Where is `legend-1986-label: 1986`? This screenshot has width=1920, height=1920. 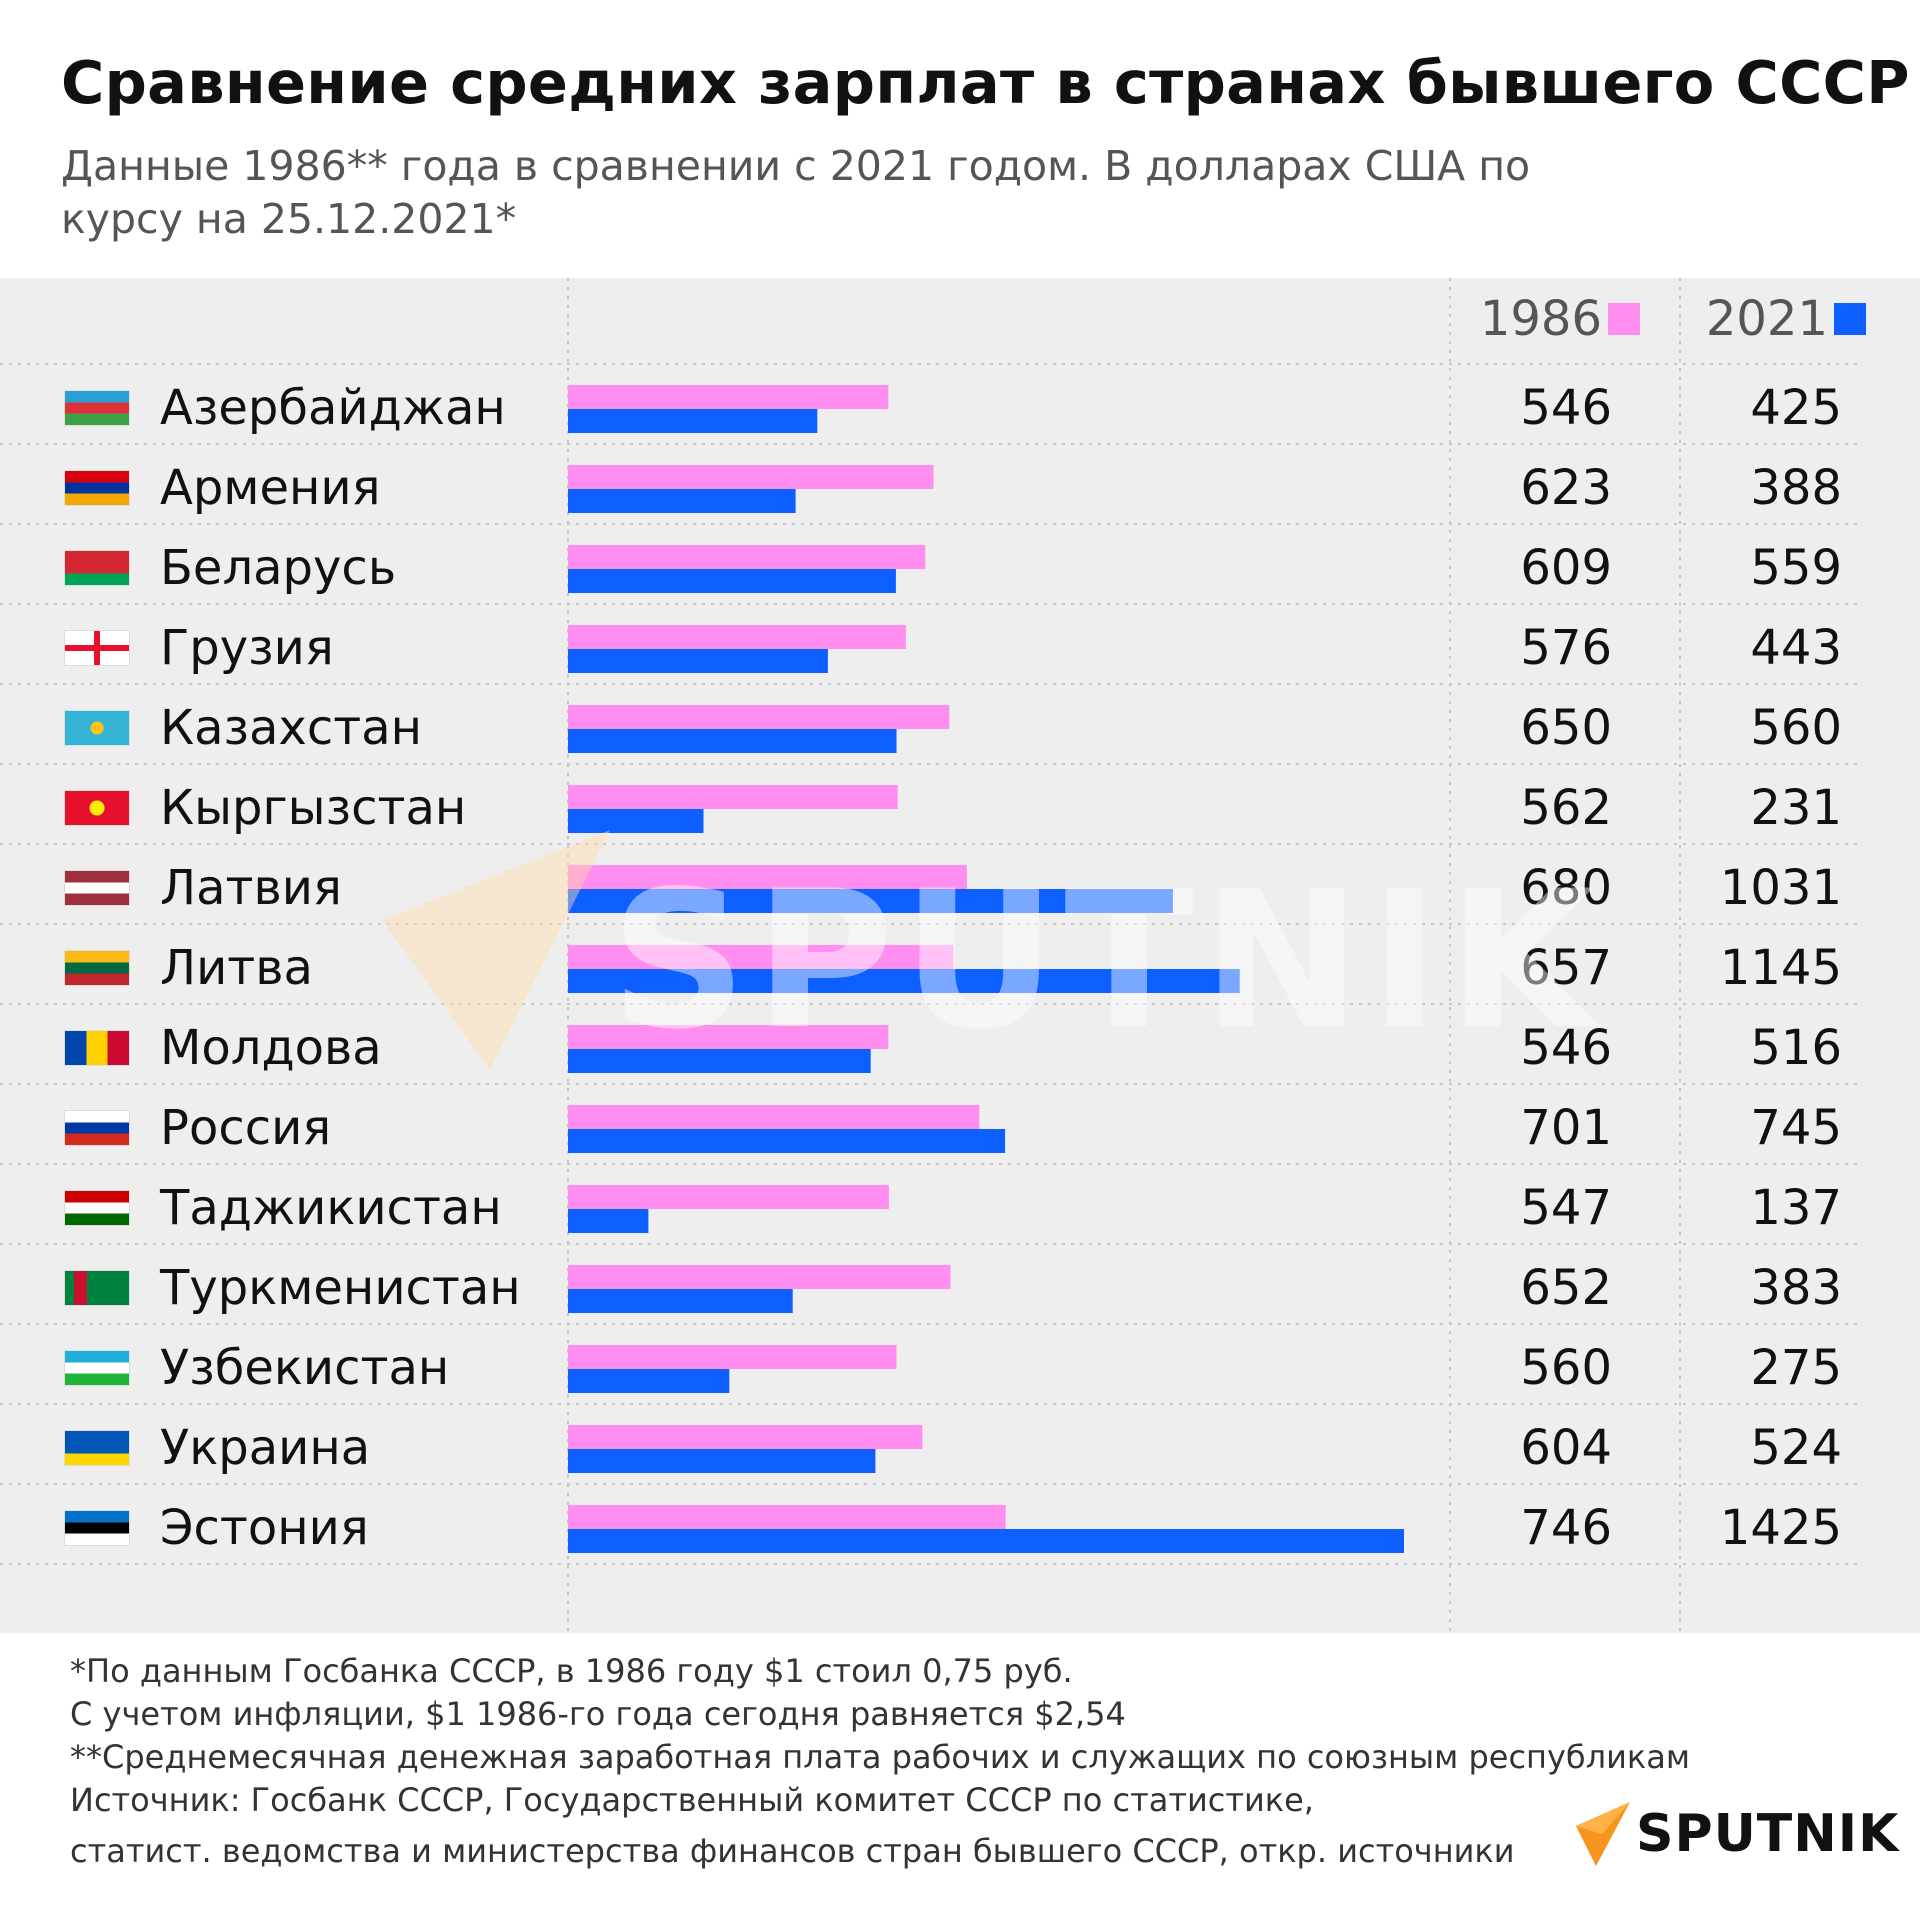
legend-1986-label: 1986 is located at coordinates (1540, 319).